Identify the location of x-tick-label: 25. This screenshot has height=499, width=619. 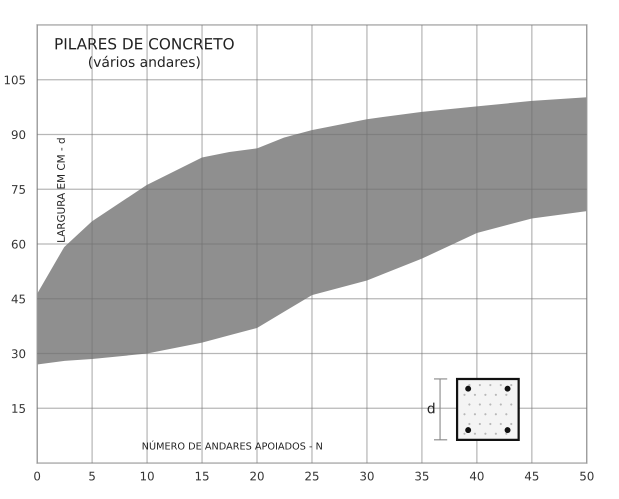
(311, 476).